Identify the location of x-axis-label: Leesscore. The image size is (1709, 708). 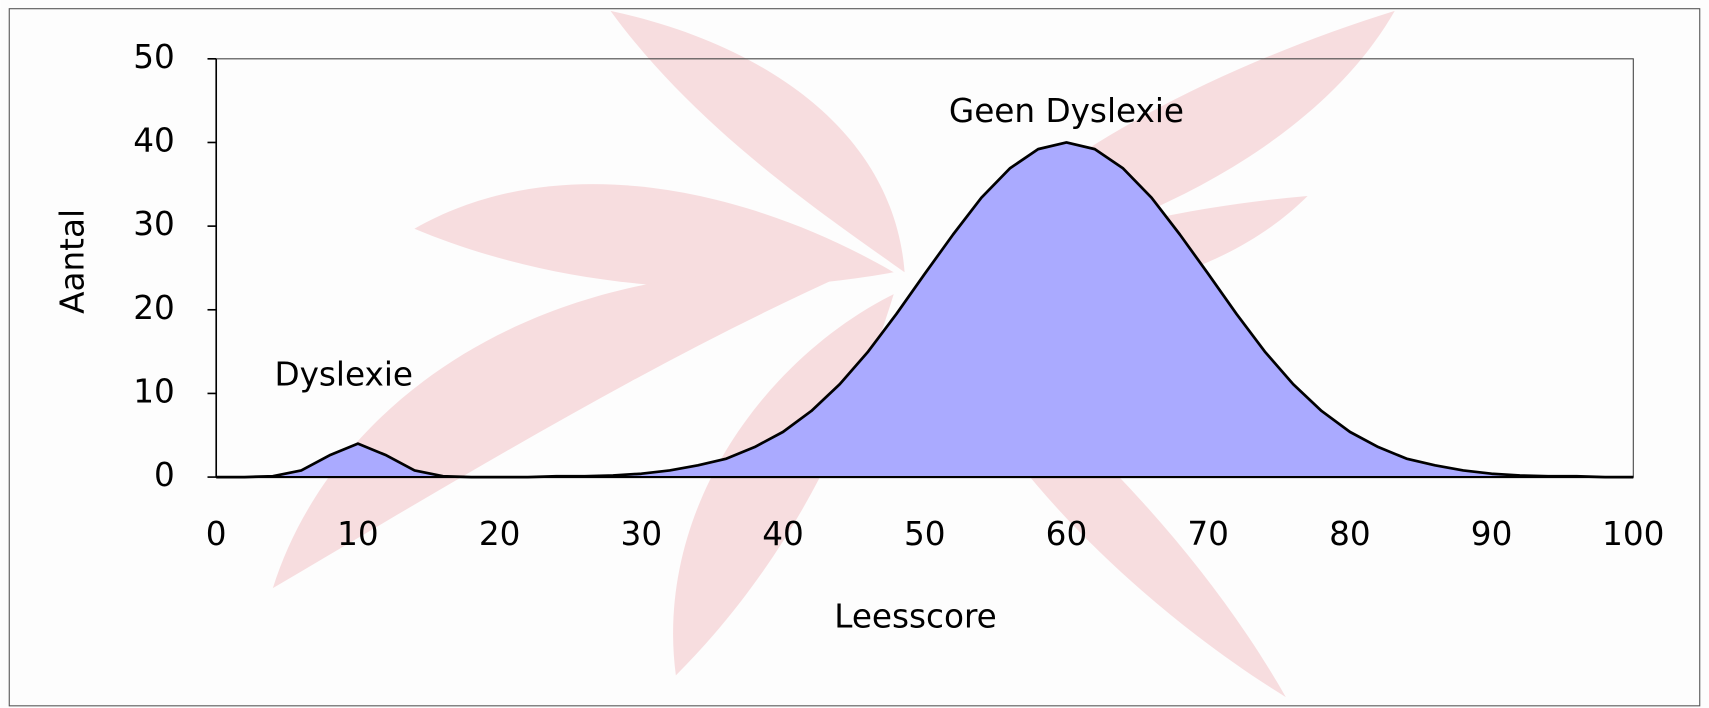
(915, 617).